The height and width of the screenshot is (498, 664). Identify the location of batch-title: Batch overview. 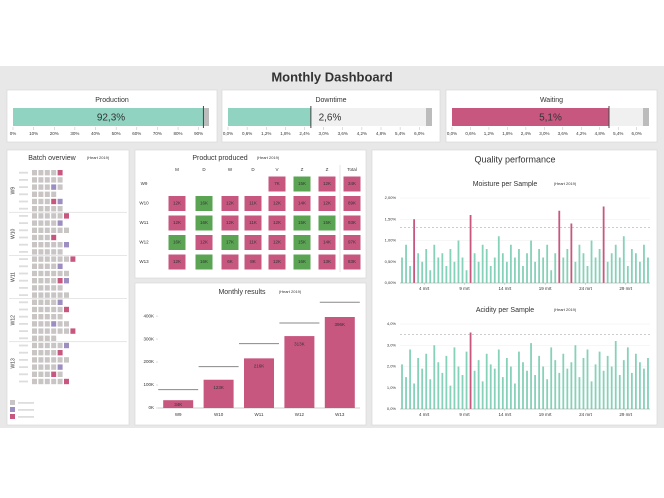
(52, 158).